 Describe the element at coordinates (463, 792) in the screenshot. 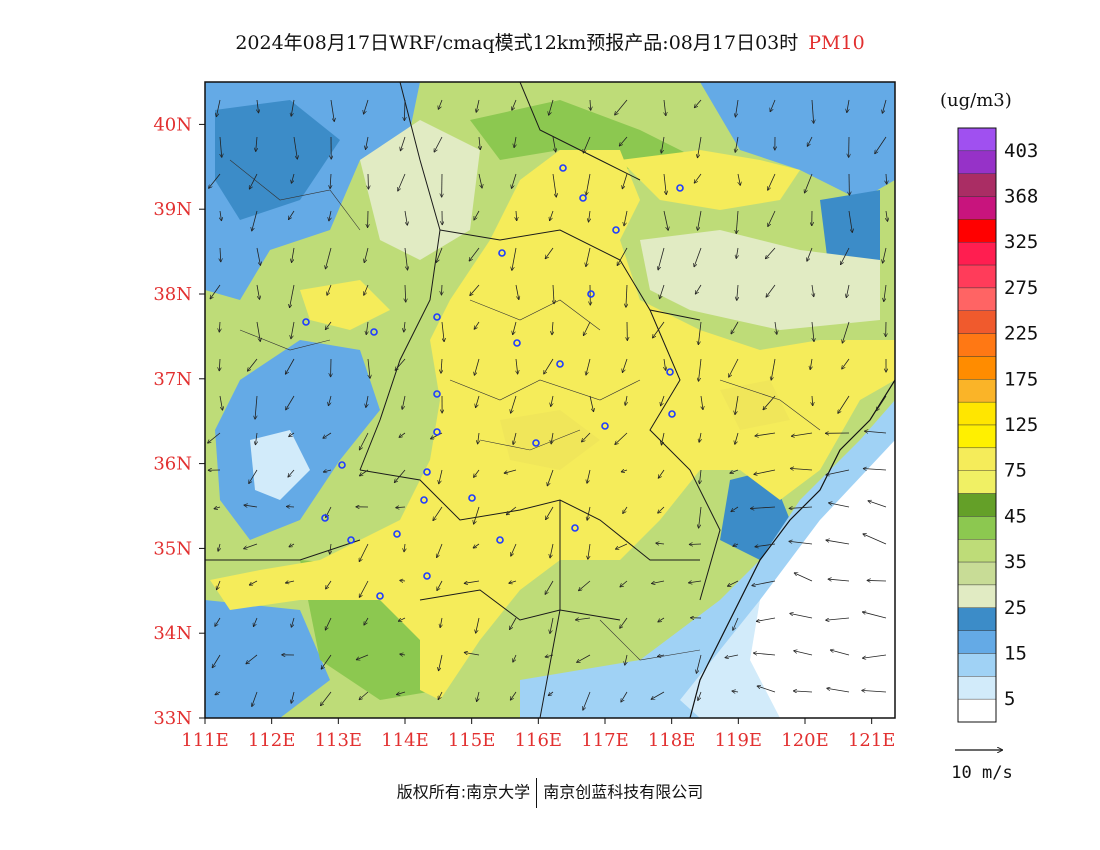

I see `footer-owner: 版权所有:南京大学` at that location.